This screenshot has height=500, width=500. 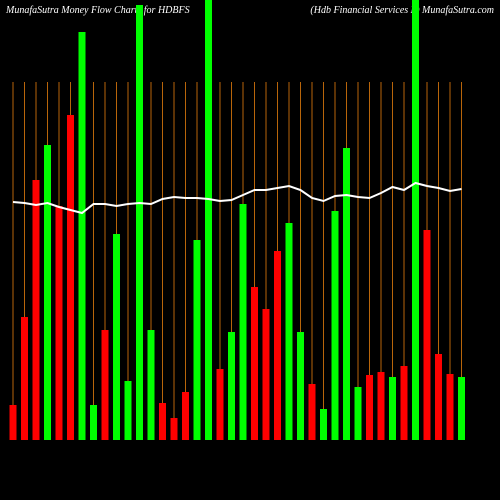 I want to click on money-flow-line, so click(x=237, y=198).